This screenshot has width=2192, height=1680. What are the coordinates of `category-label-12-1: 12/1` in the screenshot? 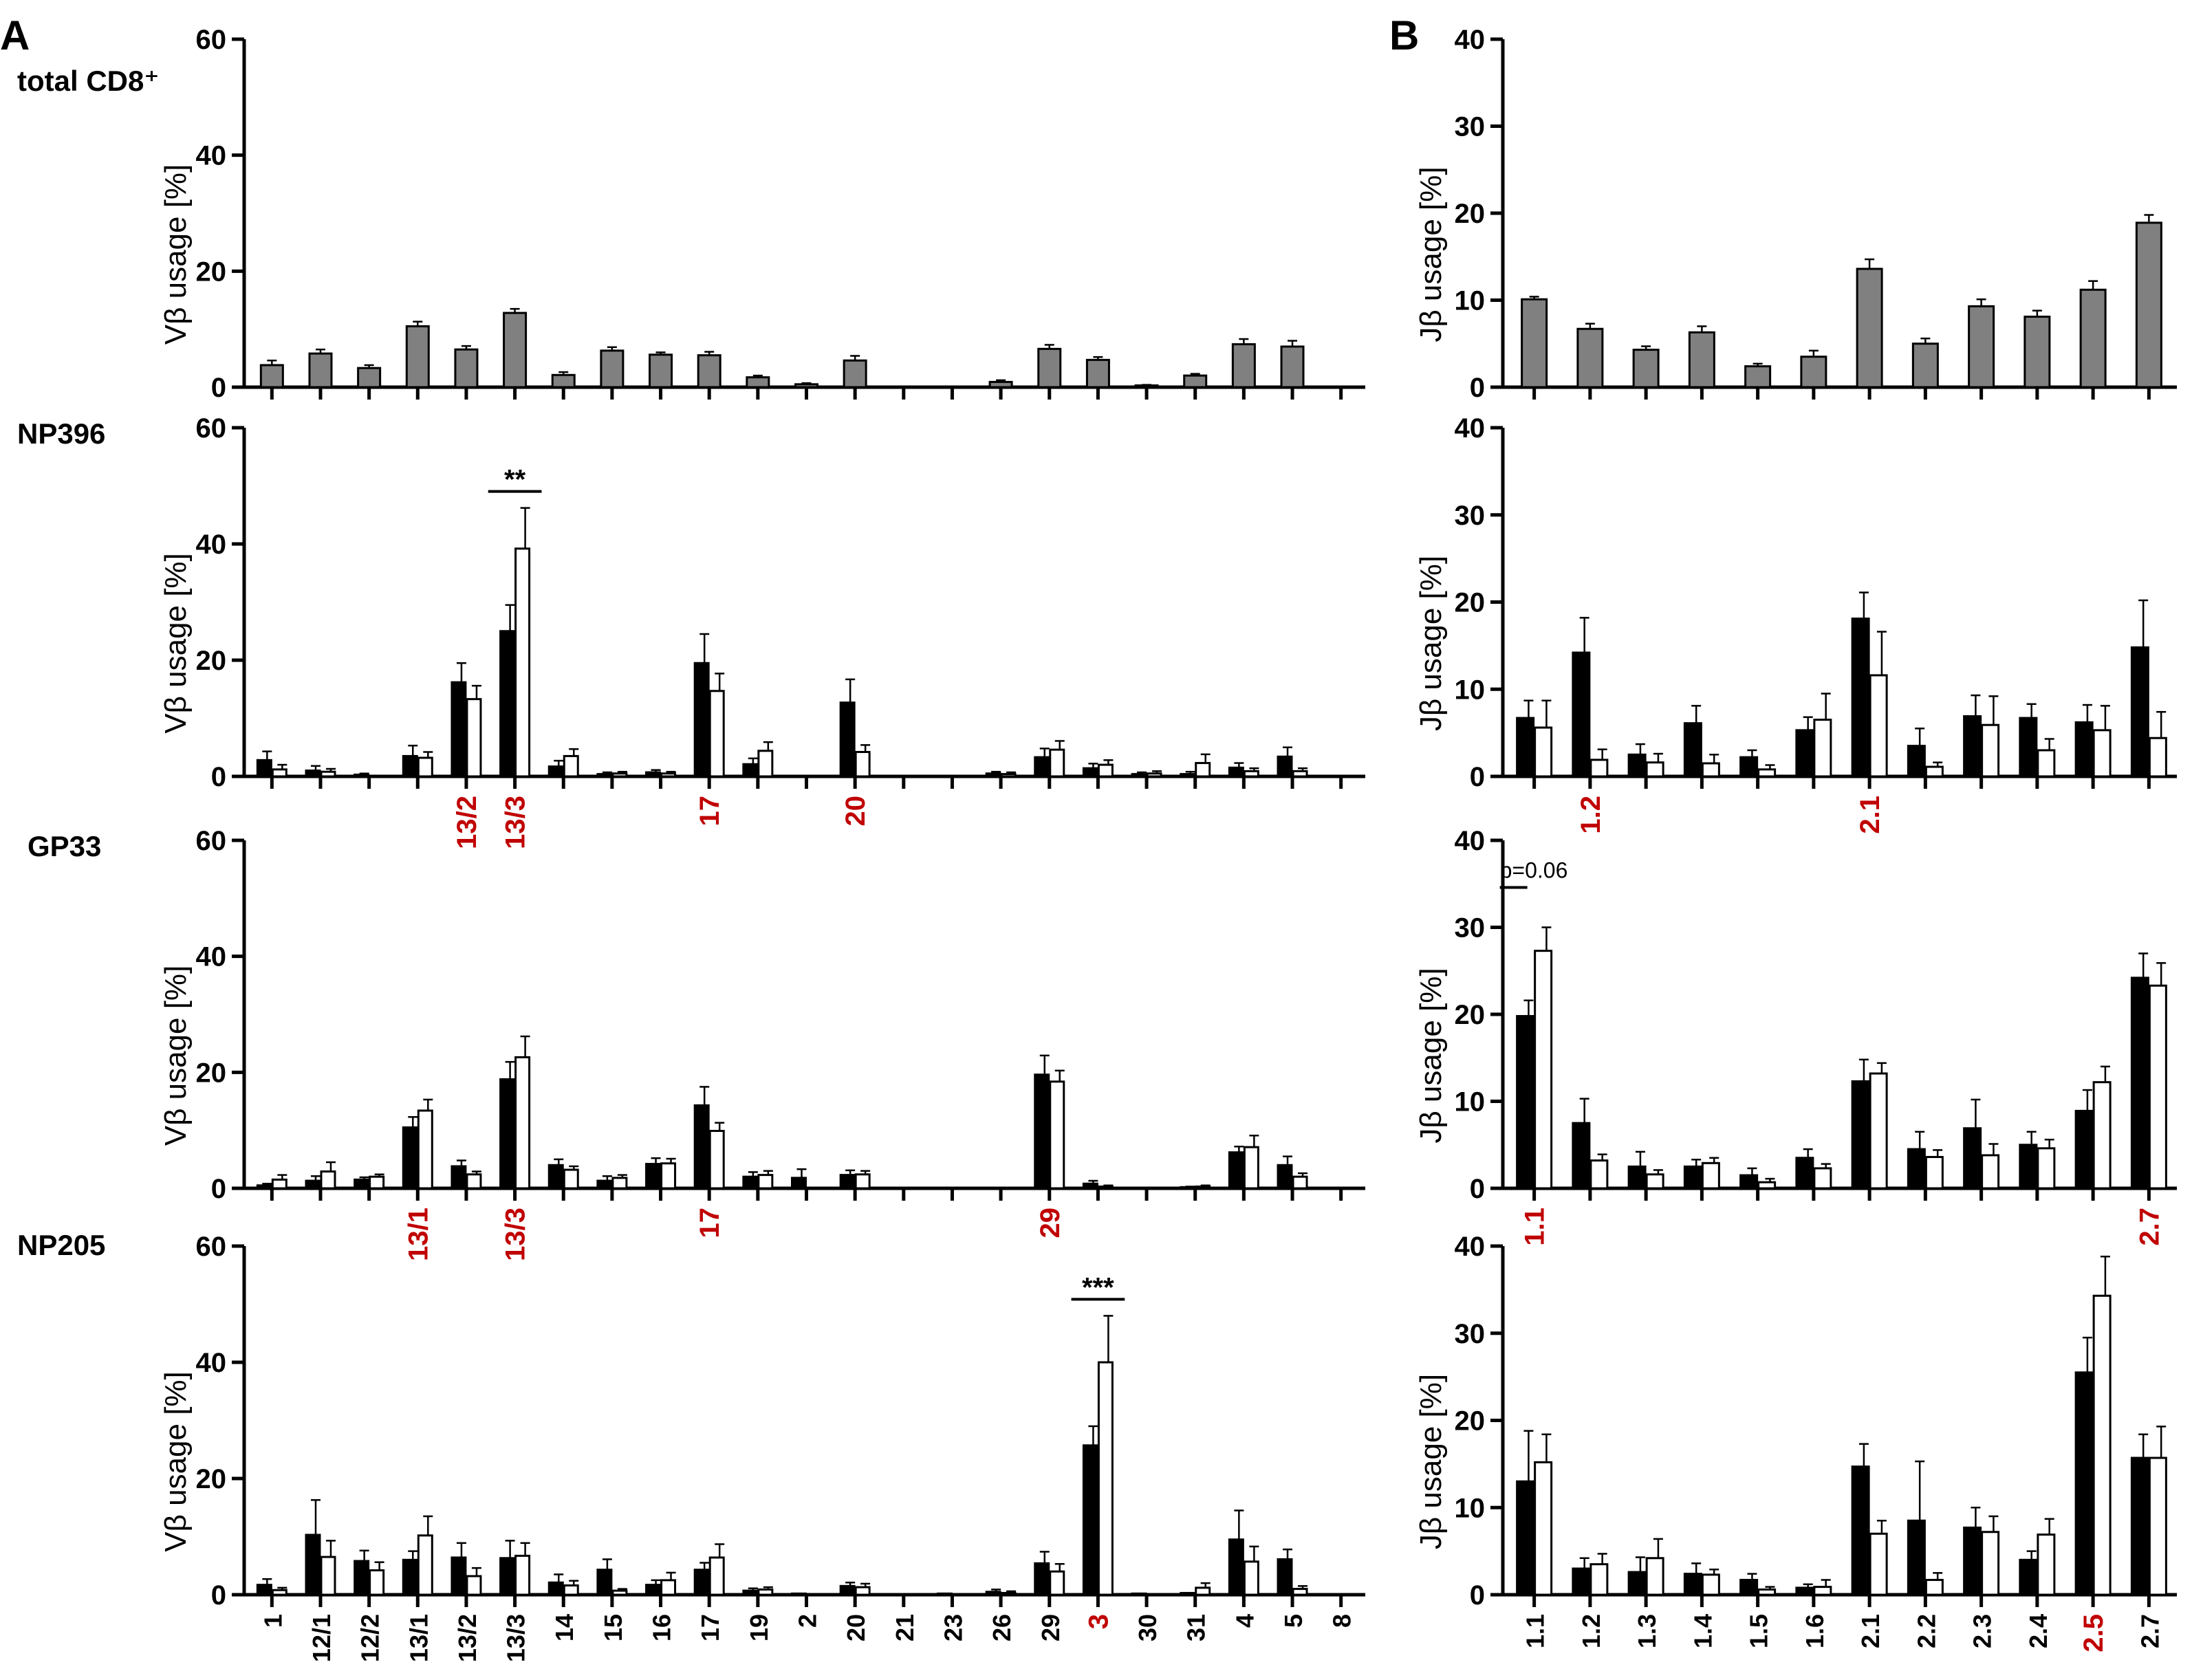 It's located at (321, 1638).